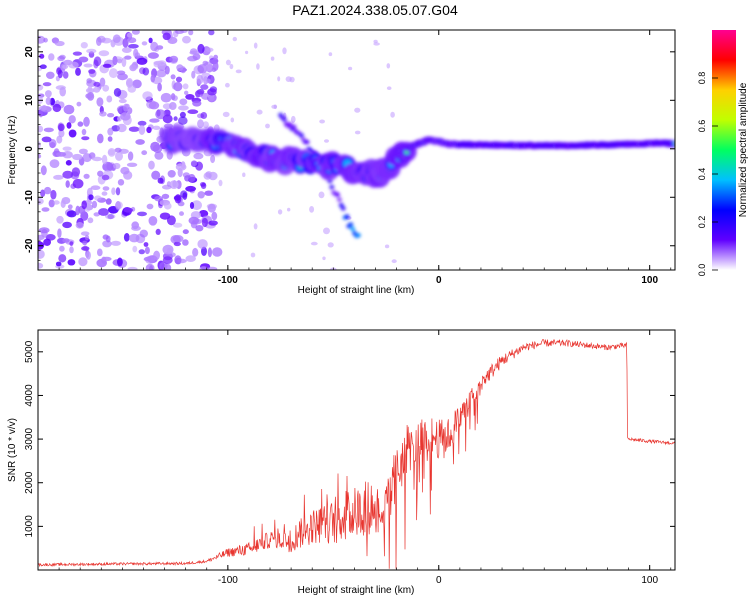 The image size is (750, 600). What do you see at coordinates (724, 150) in the screenshot?
I see `colorbar-gradient` at bounding box center [724, 150].